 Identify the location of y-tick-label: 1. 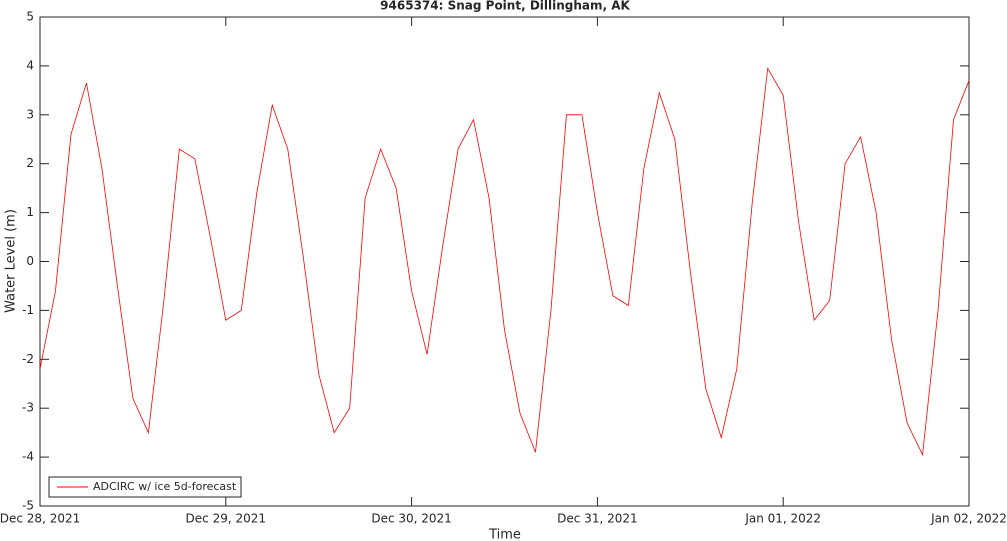
(30, 212).